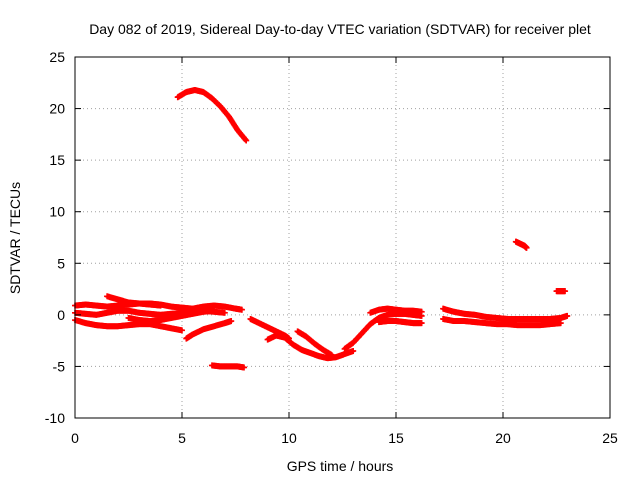 The image size is (640, 480). Describe the element at coordinates (340, 466) in the screenshot. I see `x-axis-label: GPS time / hours` at that location.